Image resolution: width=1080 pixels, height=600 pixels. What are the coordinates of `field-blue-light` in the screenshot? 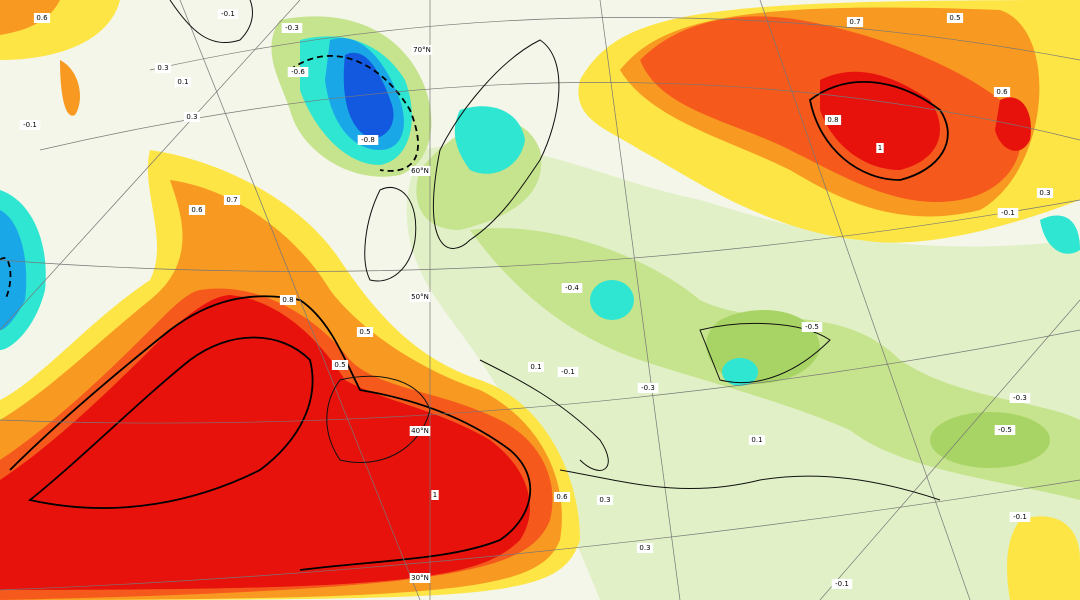 It's located at (13, 270).